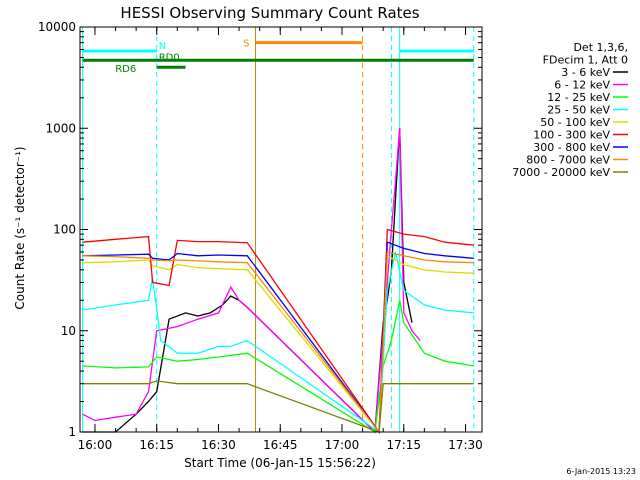  Describe the element at coordinates (162, 46) in the screenshot. I see `segment-label: N` at that location.